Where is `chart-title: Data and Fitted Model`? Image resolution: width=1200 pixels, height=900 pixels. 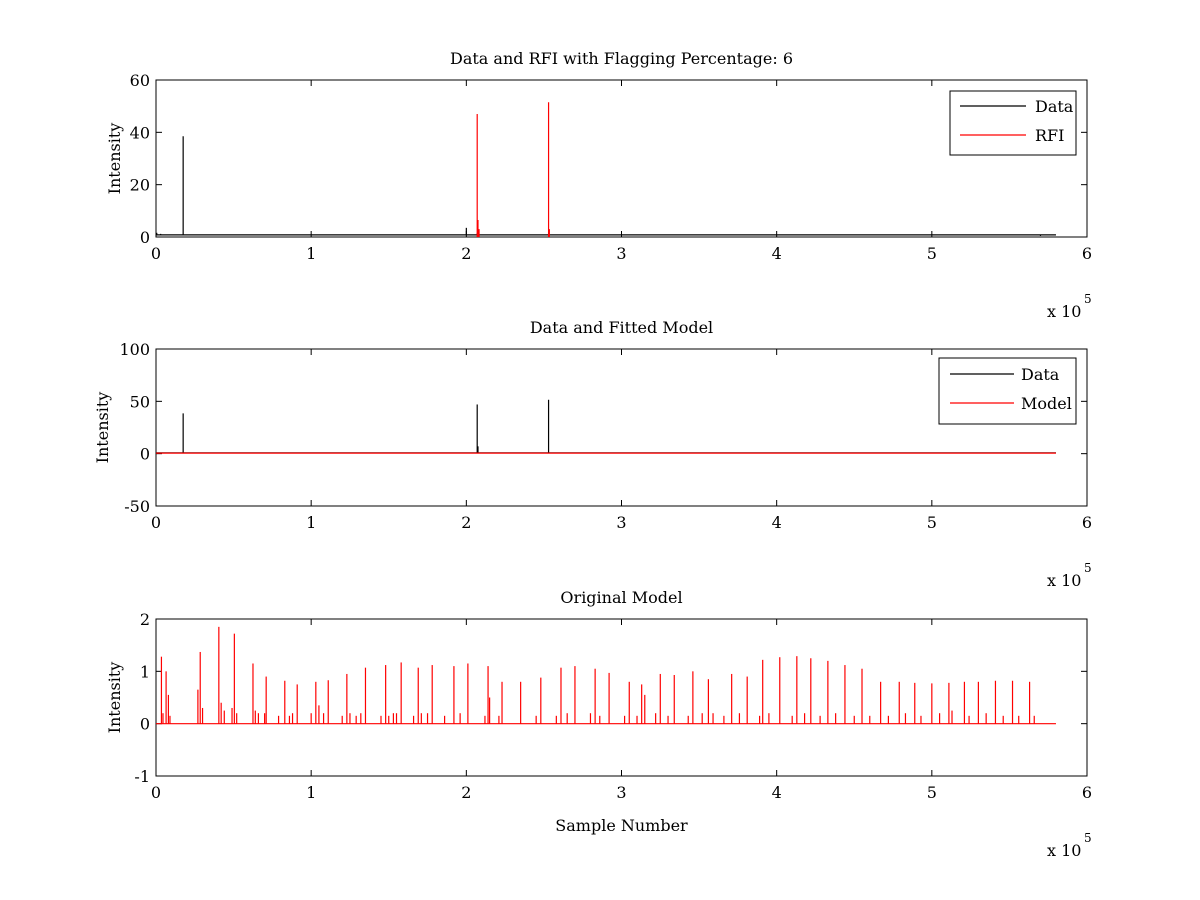
chart-title: Data and Fitted Model is located at coordinates (621, 327).